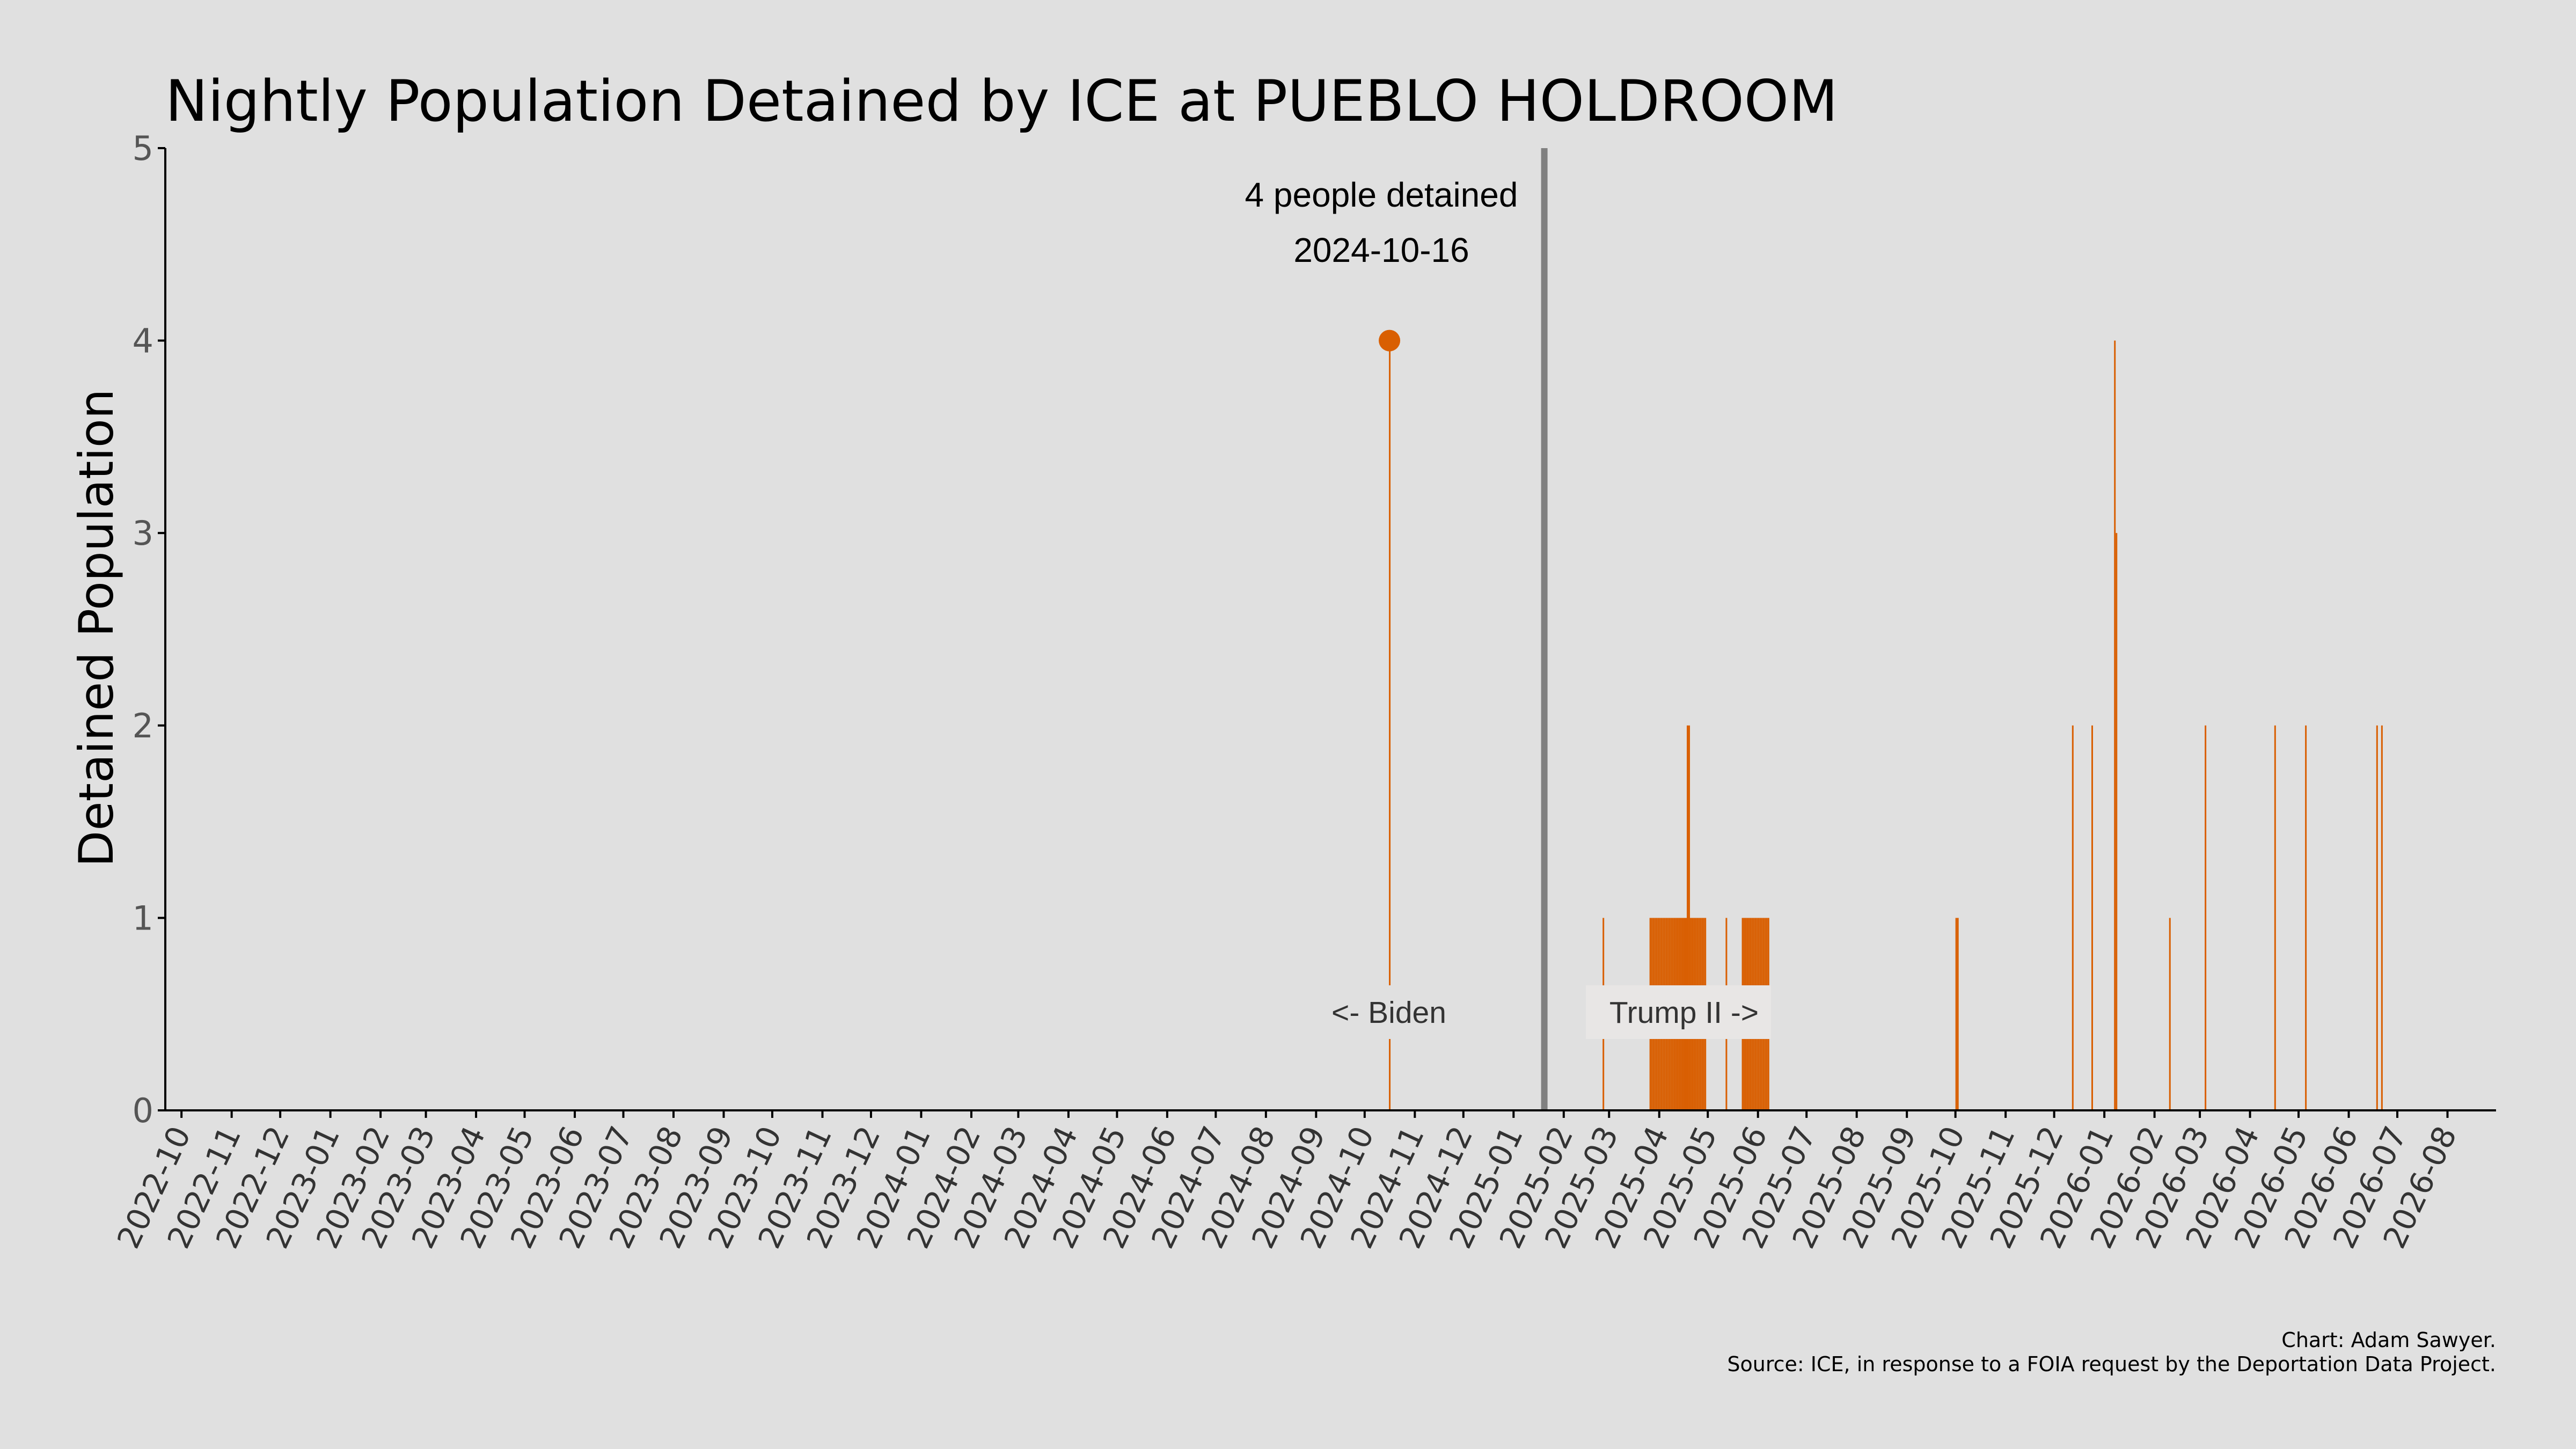 This screenshot has height=1449, width=2576. Describe the element at coordinates (1390, 341) in the screenshot. I see `highlight-point` at that location.